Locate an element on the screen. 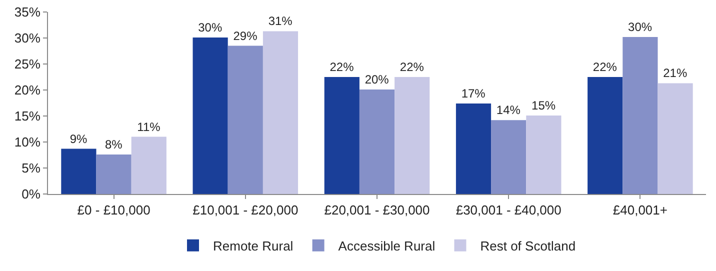 This screenshot has height=271, width=716. data-label: 17% is located at coordinates (473, 93).